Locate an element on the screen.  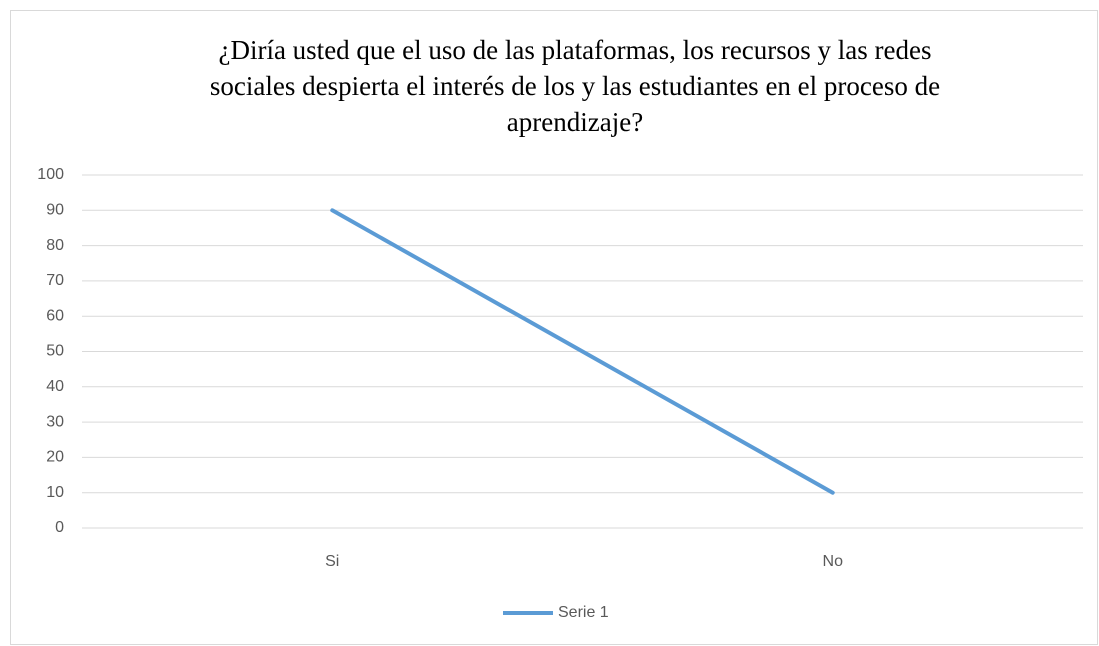
y-tick-label: 40 is located at coordinates (55, 386).